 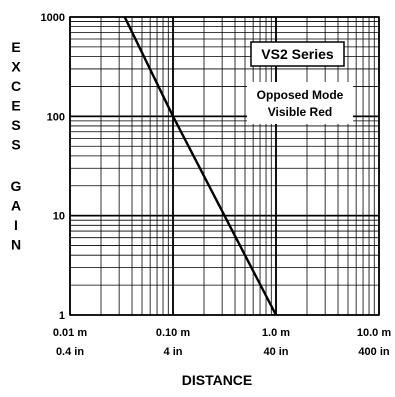 I want to click on y-tick-label: 1, so click(x=62, y=316).